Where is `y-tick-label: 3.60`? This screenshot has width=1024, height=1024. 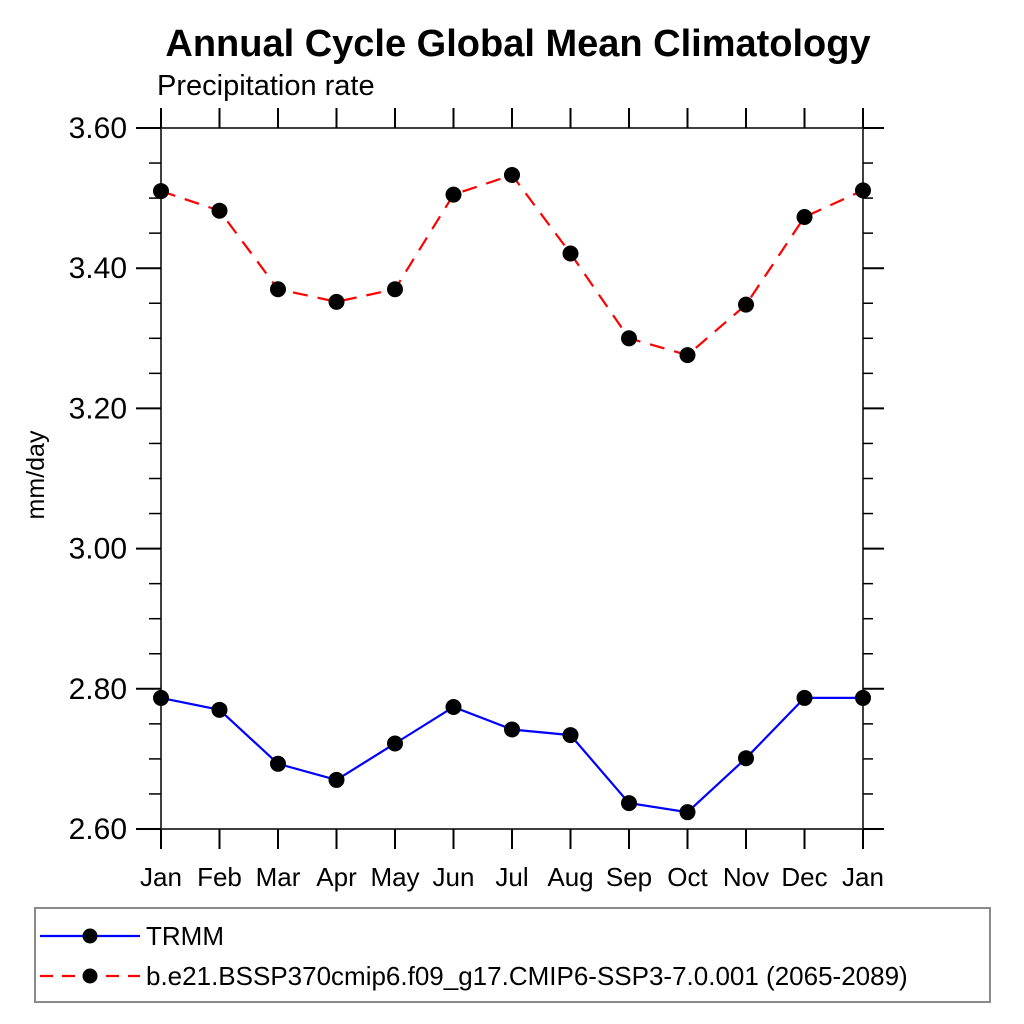
y-tick-label: 3.60 is located at coordinates (98, 128).